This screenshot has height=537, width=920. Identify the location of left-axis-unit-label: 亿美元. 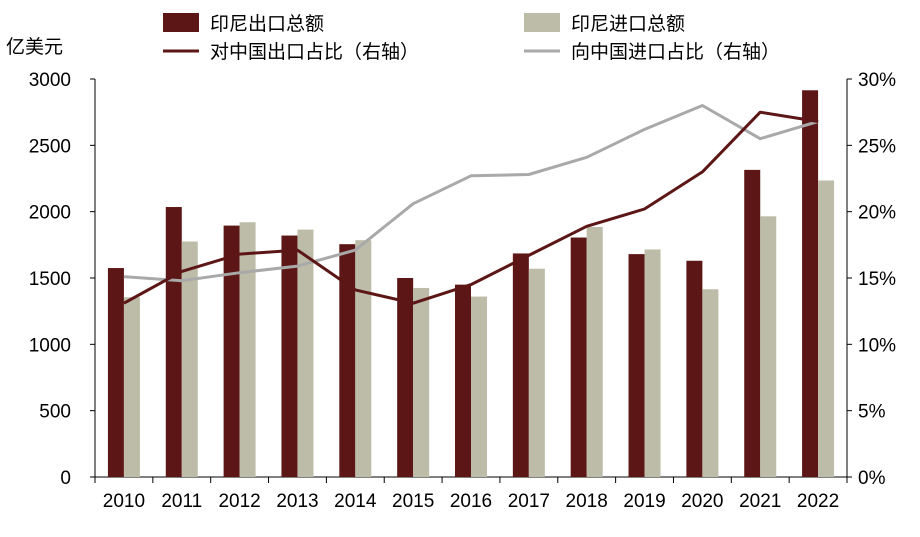
(34, 47).